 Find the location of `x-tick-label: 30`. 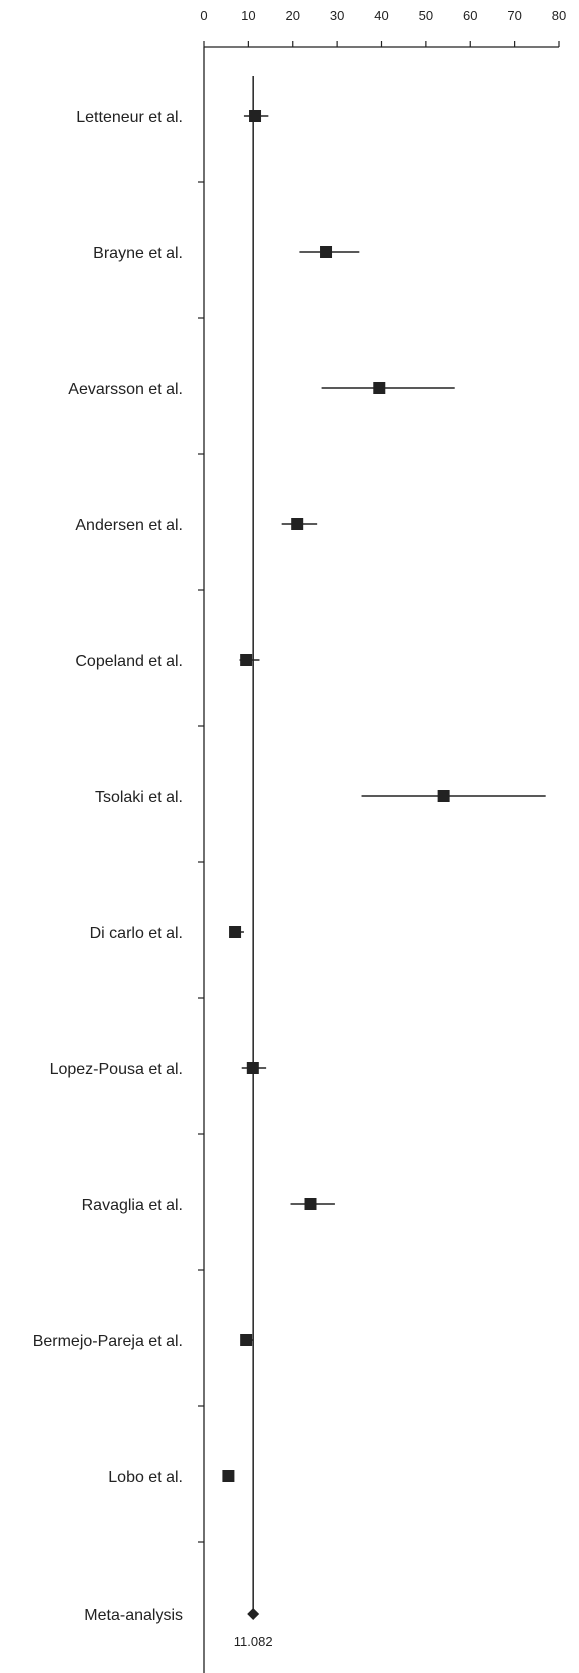

x-tick-label: 30 is located at coordinates (337, 15).